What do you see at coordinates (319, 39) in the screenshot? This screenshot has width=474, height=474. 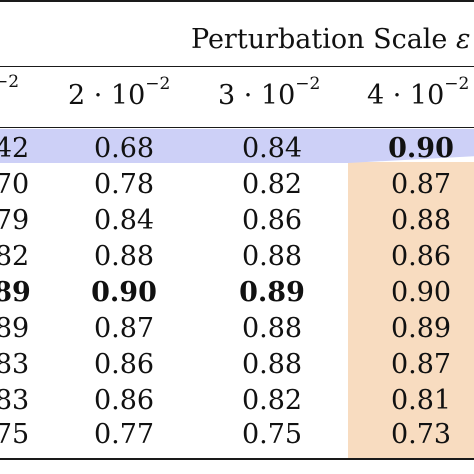 I see `group-label: Perturbation Scale` at bounding box center [319, 39].